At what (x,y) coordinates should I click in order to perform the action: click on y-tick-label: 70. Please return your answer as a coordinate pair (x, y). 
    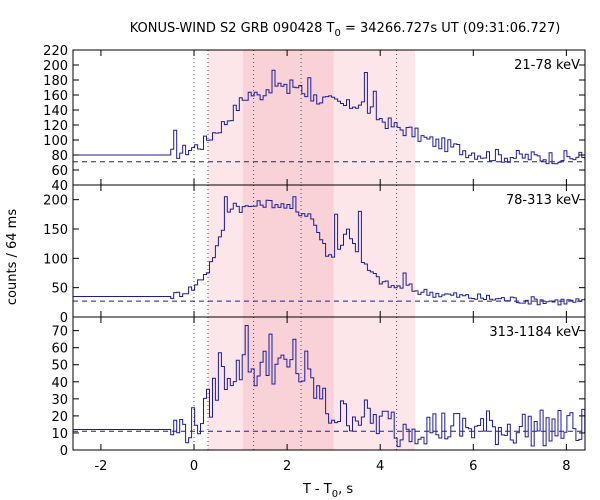
    Looking at the image, I should click on (59, 332).